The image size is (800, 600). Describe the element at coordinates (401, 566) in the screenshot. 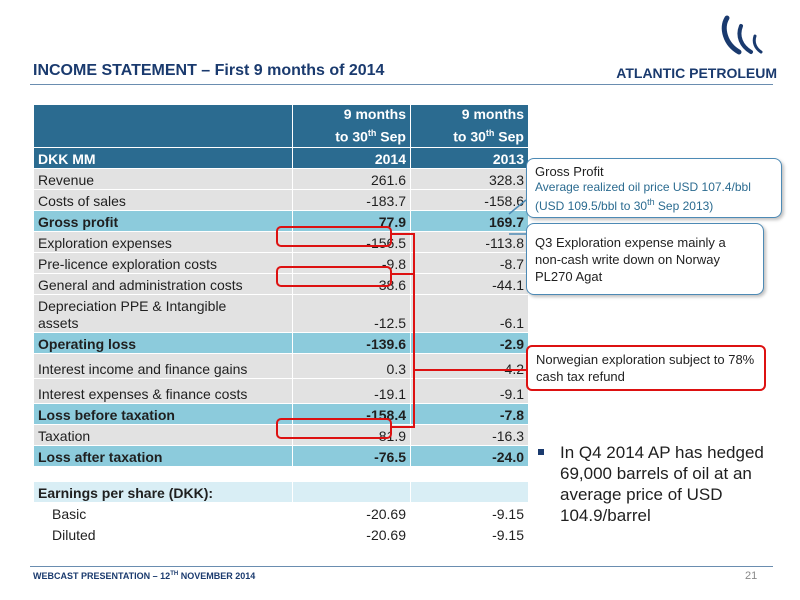

I see `footer-divider` at that location.